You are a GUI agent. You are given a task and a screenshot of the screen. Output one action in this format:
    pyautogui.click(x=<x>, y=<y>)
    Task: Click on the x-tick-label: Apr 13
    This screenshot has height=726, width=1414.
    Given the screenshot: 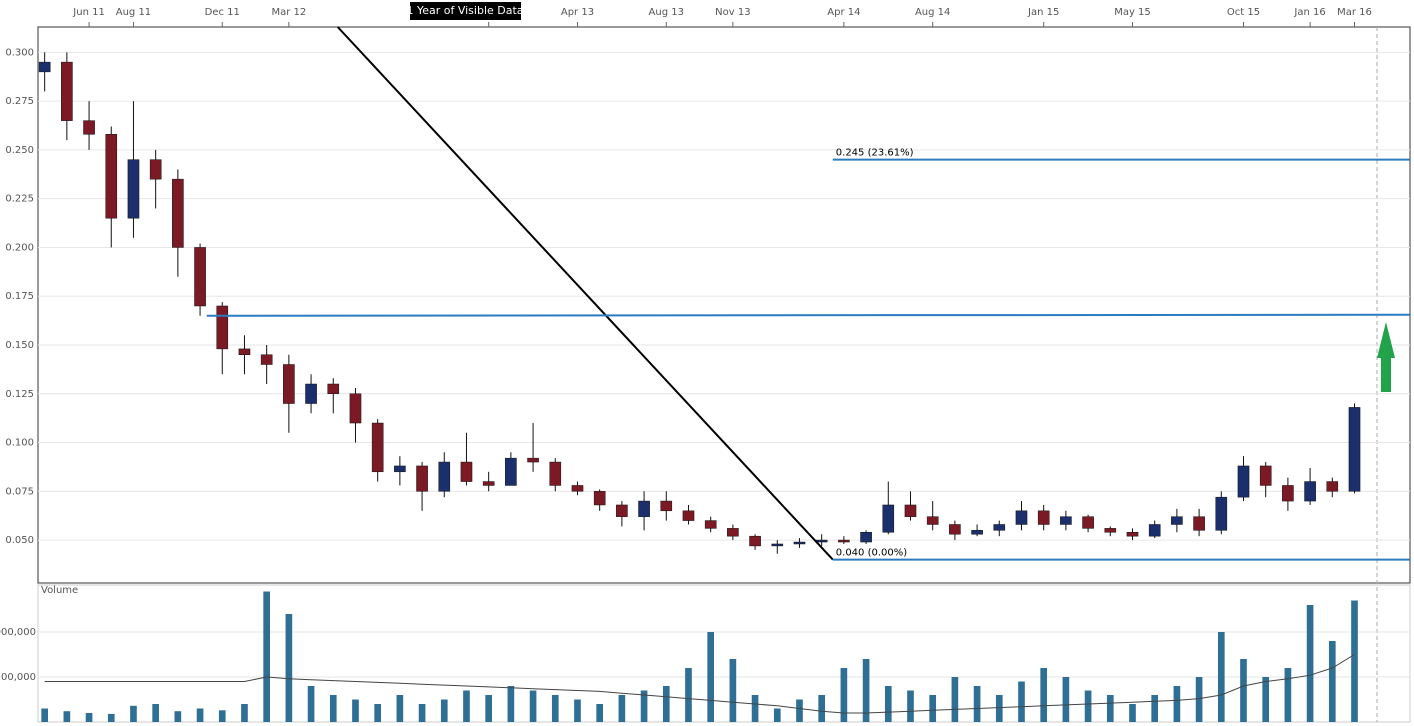 What is the action you would take?
    pyautogui.click(x=577, y=12)
    